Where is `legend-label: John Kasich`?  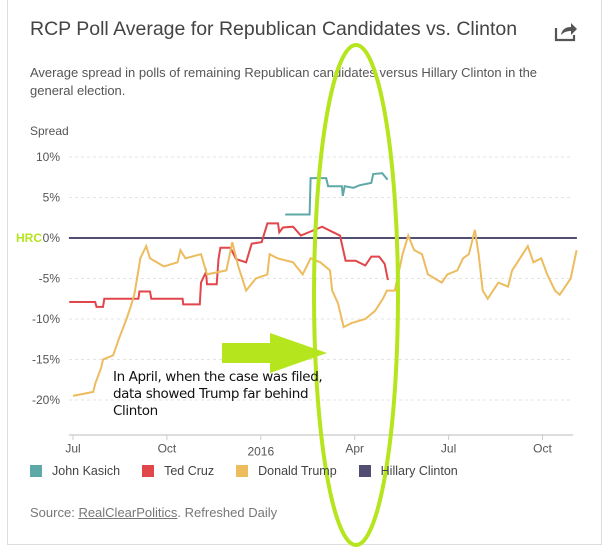 legend-label: John Kasich is located at coordinates (86, 471).